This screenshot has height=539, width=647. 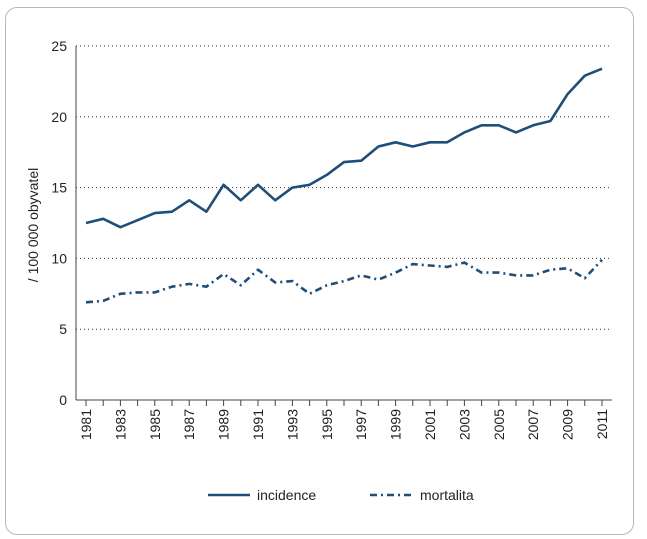 I want to click on x-tick-label: 1993, so click(x=292, y=424).